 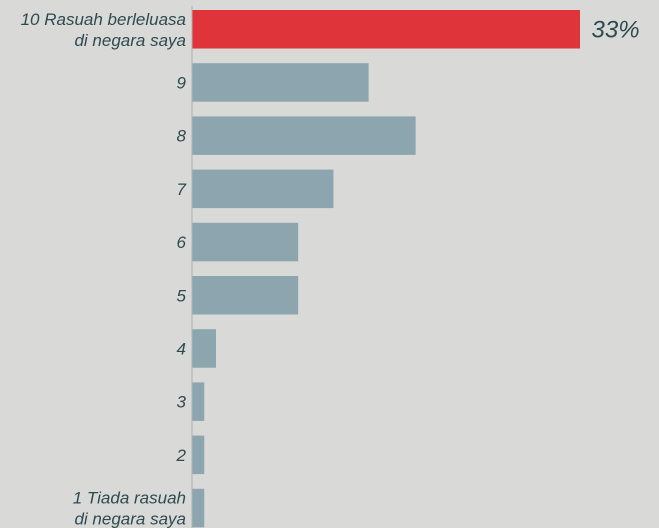 I want to click on category-label-3: 8, so click(x=182, y=136).